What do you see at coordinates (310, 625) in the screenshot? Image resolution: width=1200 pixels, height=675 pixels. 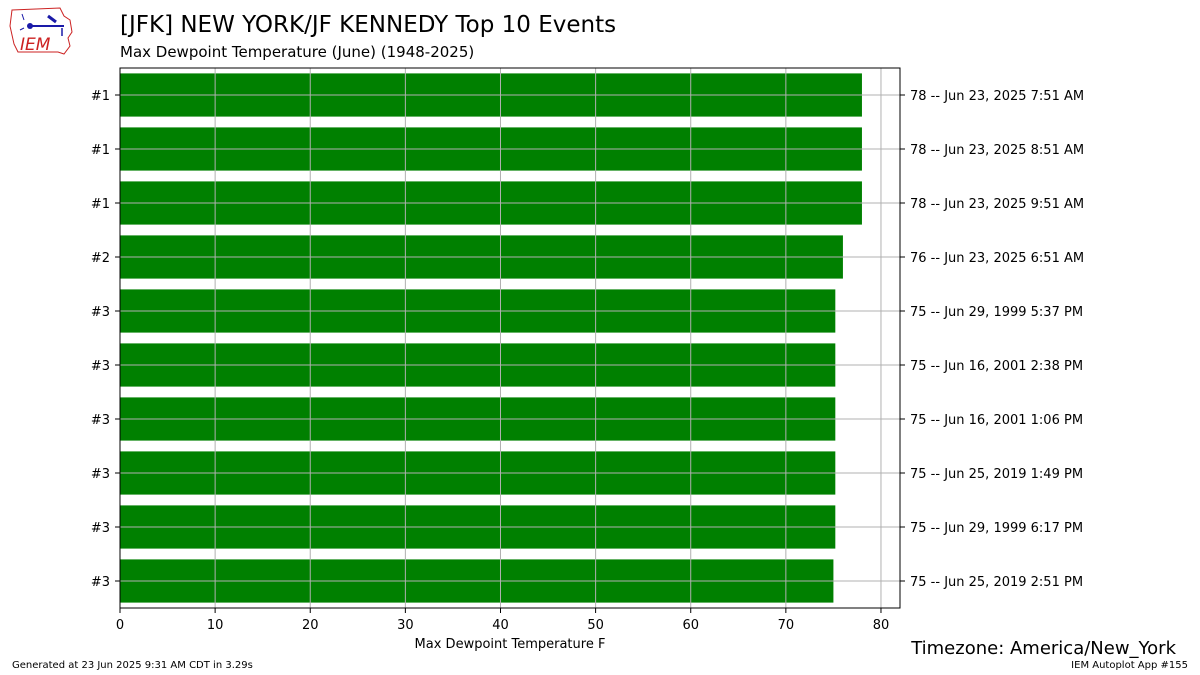 I see `x-tick-label: 20` at bounding box center [310, 625].